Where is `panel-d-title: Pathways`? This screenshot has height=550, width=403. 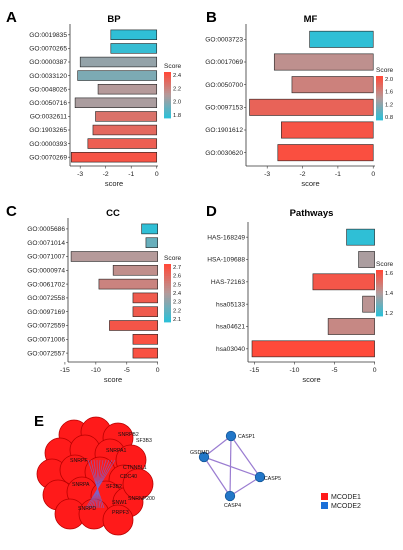 panel-d-title: Pathways is located at coordinates (312, 213).